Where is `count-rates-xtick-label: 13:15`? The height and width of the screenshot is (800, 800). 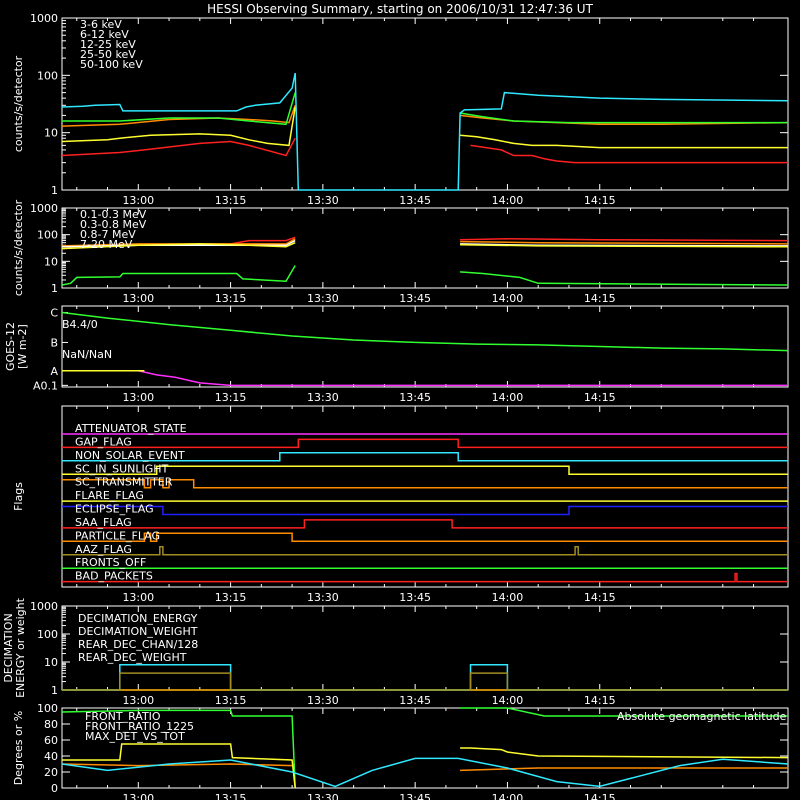 count-rates-xtick-label: 13:15 is located at coordinates (231, 200).